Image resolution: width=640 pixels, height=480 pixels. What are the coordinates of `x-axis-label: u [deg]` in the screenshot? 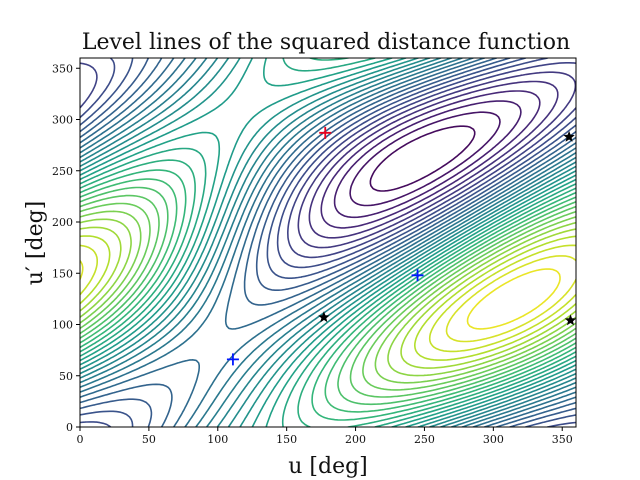 It's located at (328, 466).